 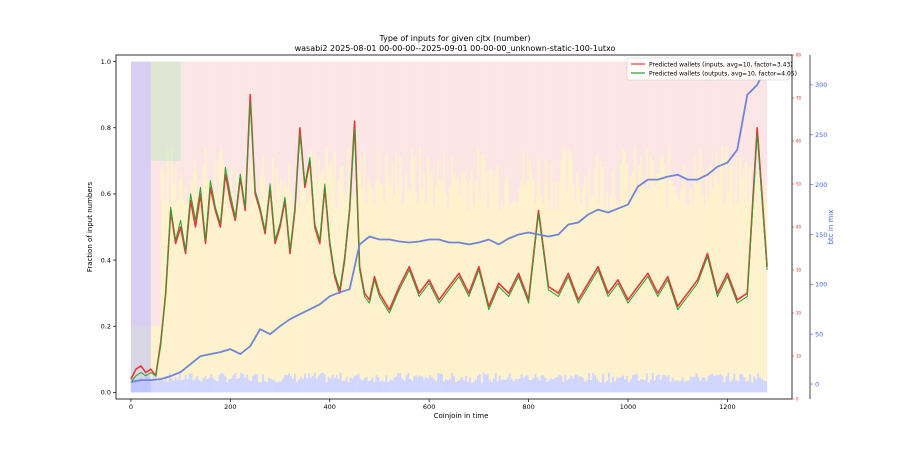 What do you see at coordinates (821, 285) in the screenshot?
I see `y2-tick-label: 100` at bounding box center [821, 285].